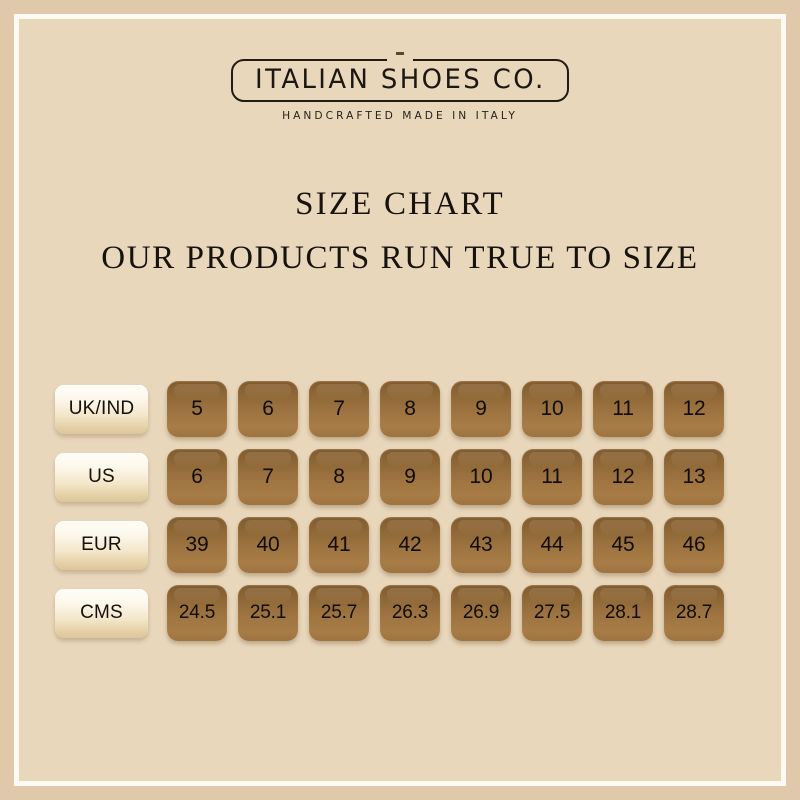  What do you see at coordinates (694, 613) in the screenshot?
I see `size-cell: 28.7` at bounding box center [694, 613].